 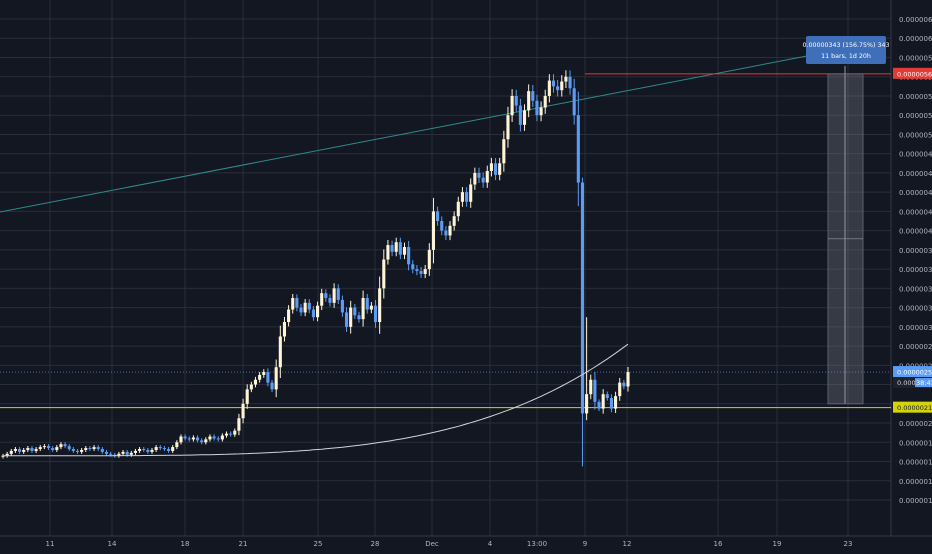 I want to click on countdown-bg, so click(x=912, y=383).